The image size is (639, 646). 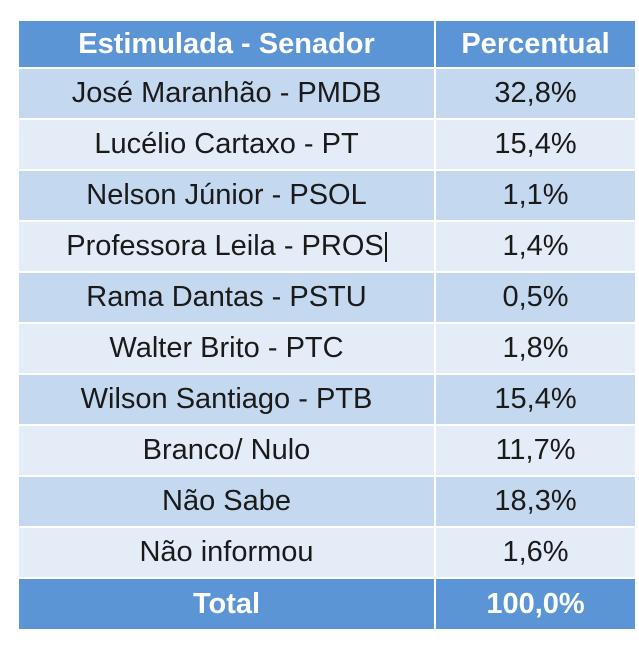 What do you see at coordinates (226, 44) in the screenshot?
I see `header-candidate: Estimulada - Senador` at bounding box center [226, 44].